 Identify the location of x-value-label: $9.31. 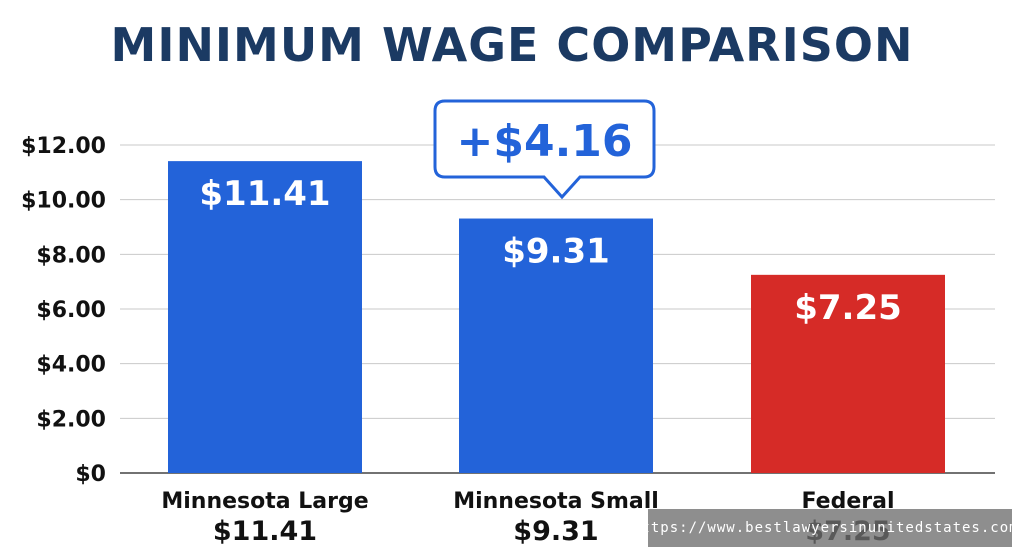
(555, 531).